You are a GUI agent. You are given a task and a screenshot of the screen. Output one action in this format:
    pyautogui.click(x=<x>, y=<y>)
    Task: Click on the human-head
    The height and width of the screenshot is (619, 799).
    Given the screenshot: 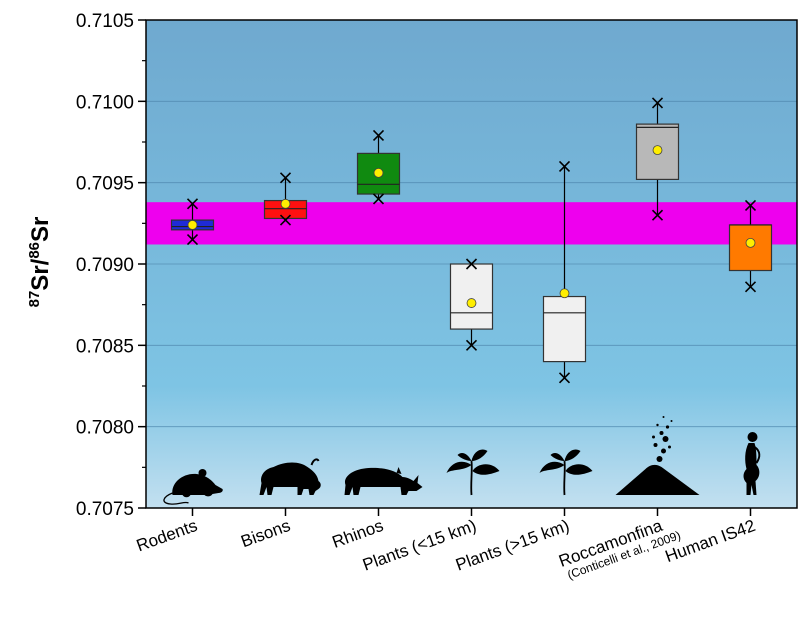 What is the action you would take?
    pyautogui.click(x=752, y=437)
    